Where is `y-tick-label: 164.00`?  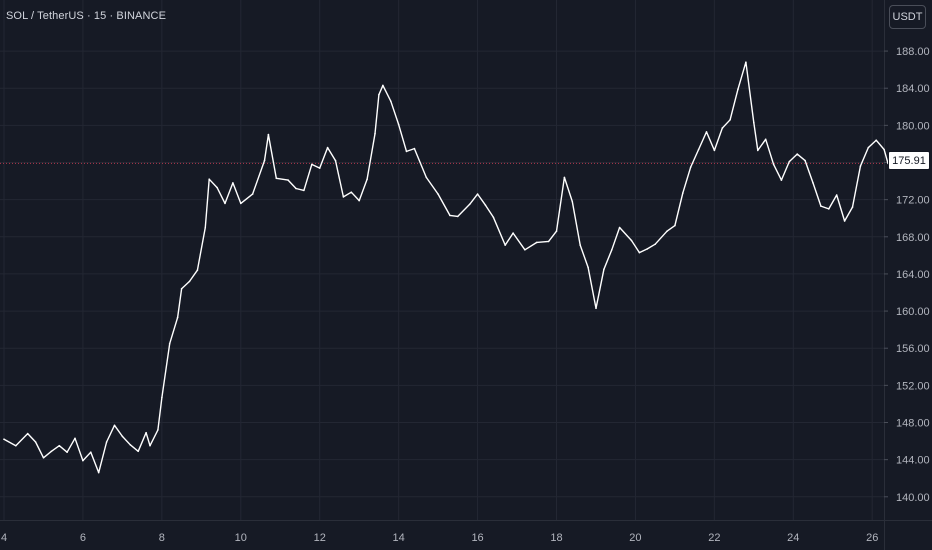
y-tick-label: 164.00 is located at coordinates (913, 275).